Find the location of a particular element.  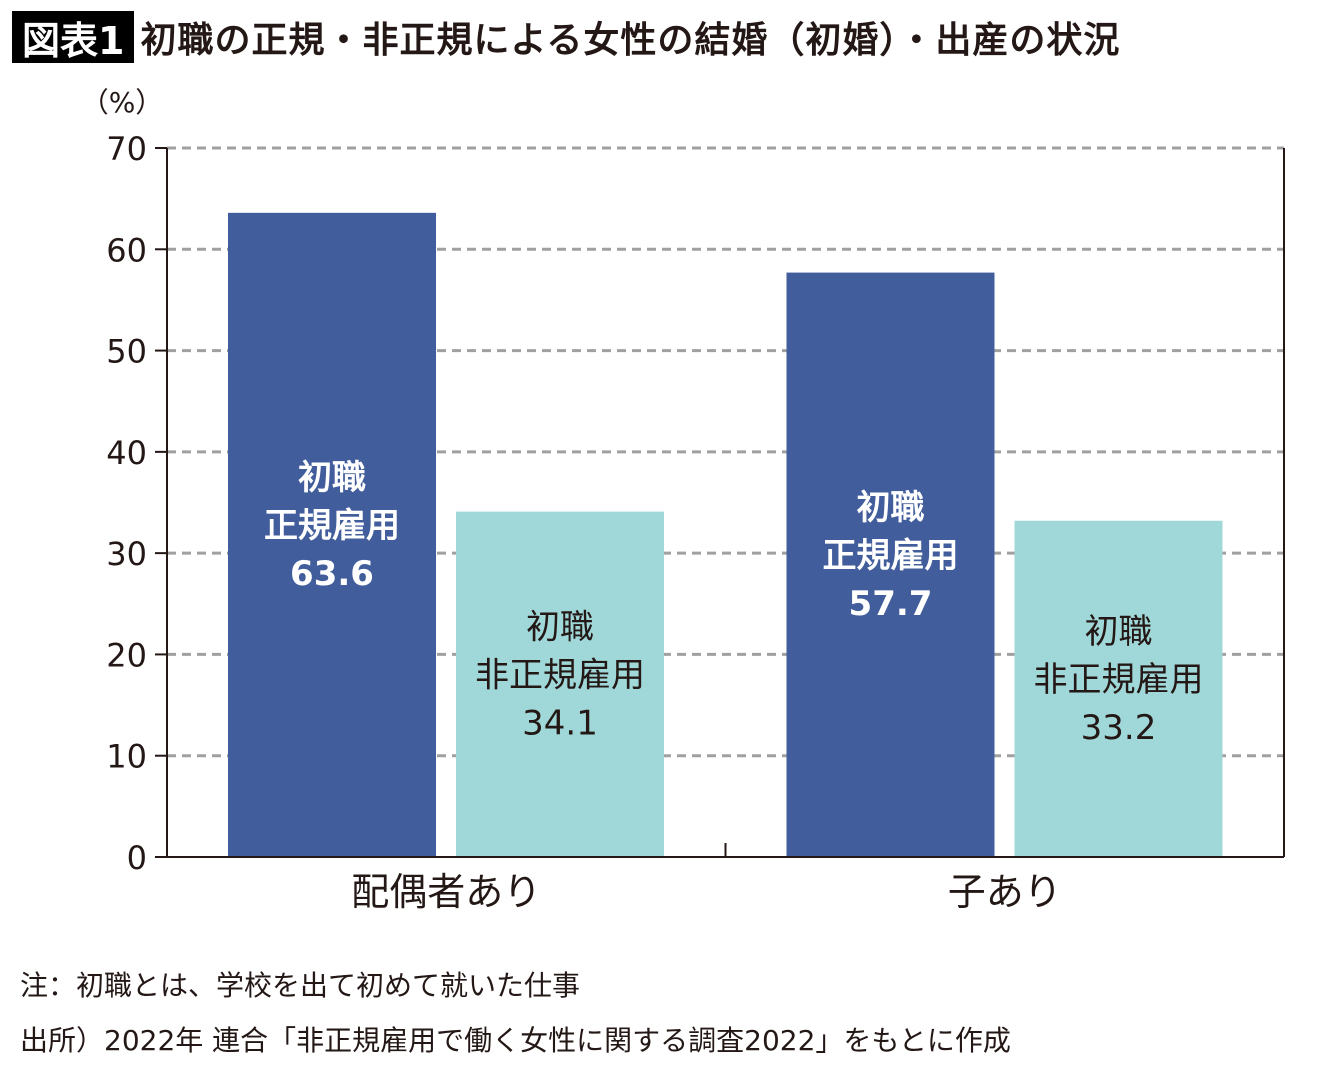

bar-value-label: 57.7 is located at coordinates (891, 604).